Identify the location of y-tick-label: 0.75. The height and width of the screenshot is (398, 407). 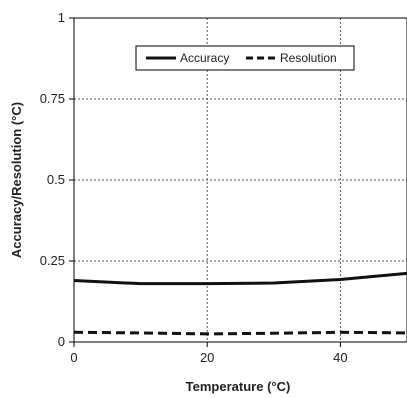
(52, 98).